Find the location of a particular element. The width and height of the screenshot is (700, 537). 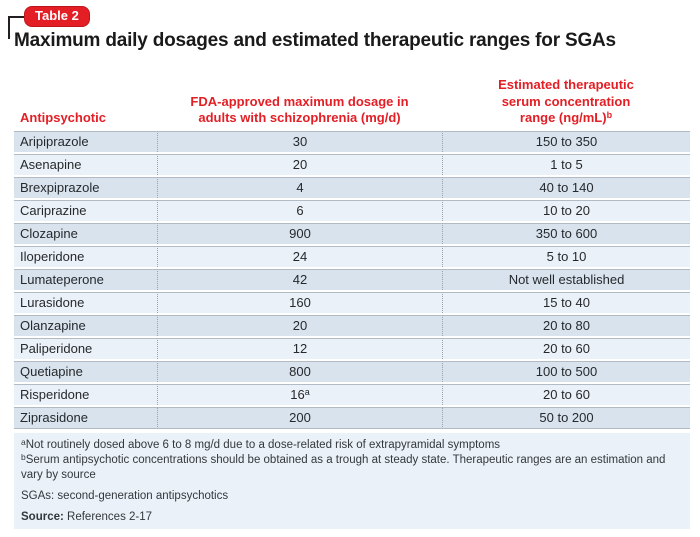

footnote-a-marker: a is located at coordinates (23, 442).